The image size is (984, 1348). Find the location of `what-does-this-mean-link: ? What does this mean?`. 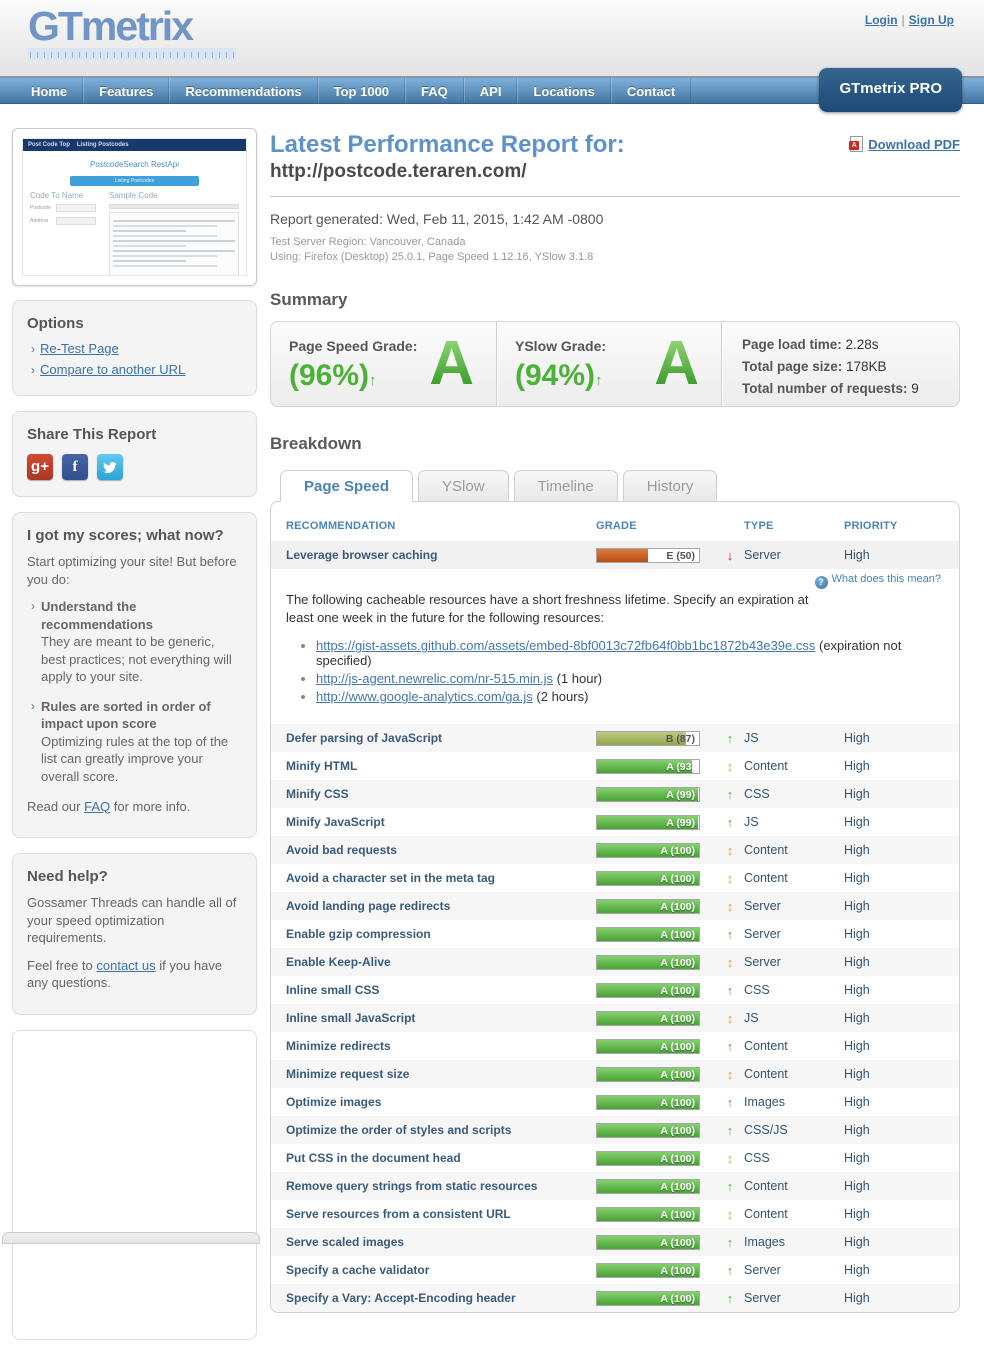

what-does-this-mean-link: ? What does this mean? is located at coordinates (877, 581).